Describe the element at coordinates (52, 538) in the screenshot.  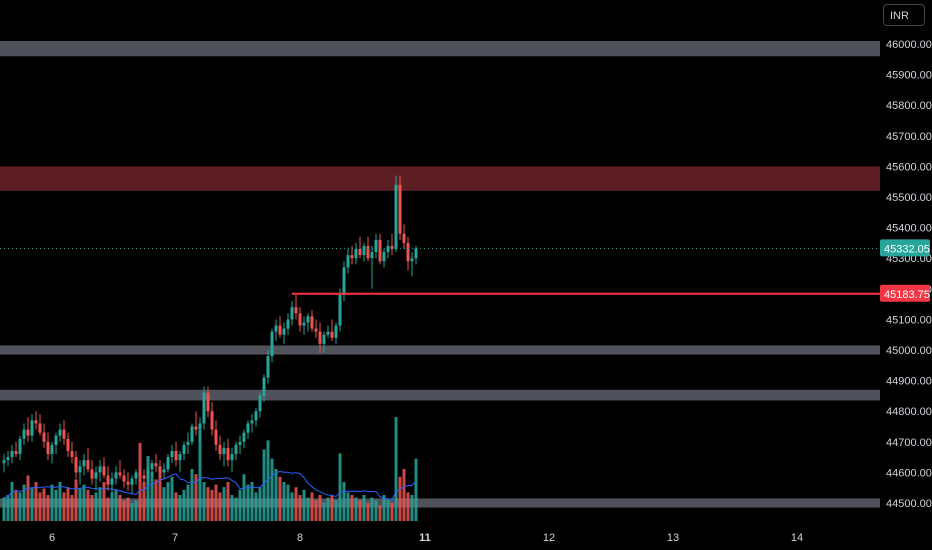
I see `x-tick-label: 6` at that location.